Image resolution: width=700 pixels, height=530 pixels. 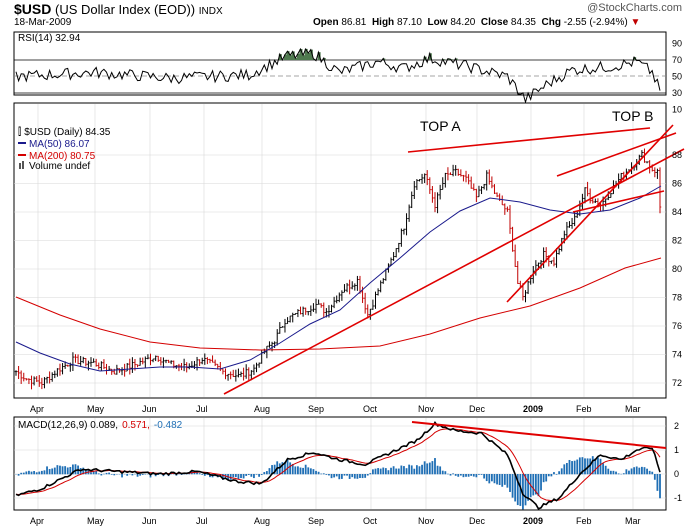 What do you see at coordinates (262, 409) in the screenshot?
I see `month-label: Aug` at bounding box center [262, 409].